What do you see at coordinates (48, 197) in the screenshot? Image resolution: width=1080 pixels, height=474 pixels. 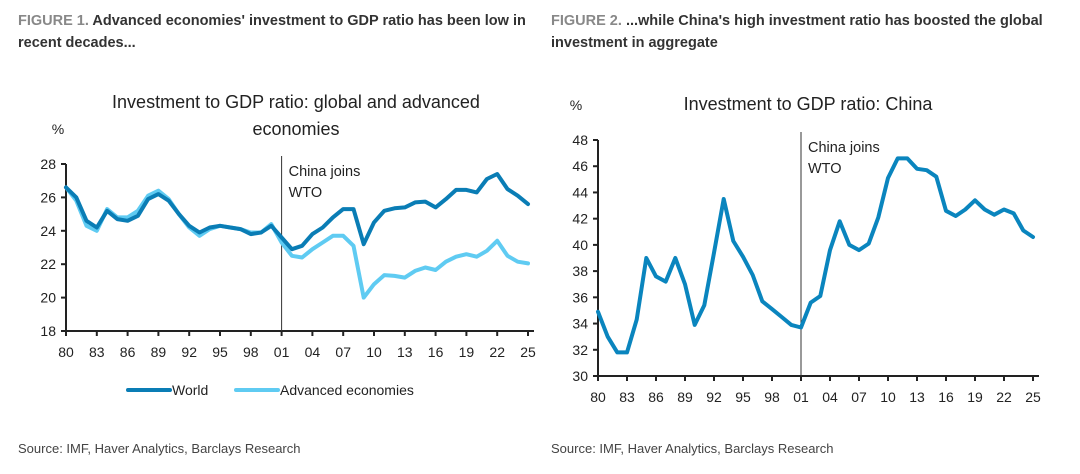 I see `y-tick-label: 26` at bounding box center [48, 197].